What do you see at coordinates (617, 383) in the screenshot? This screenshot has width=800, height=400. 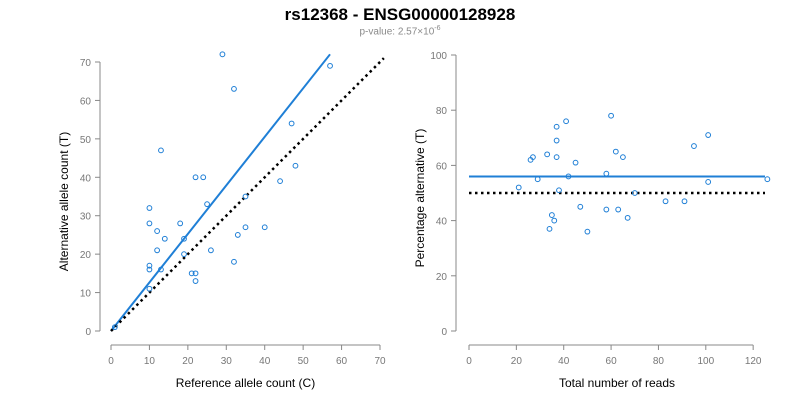 I see `x-axis-title: Total number of reads` at bounding box center [617, 383].